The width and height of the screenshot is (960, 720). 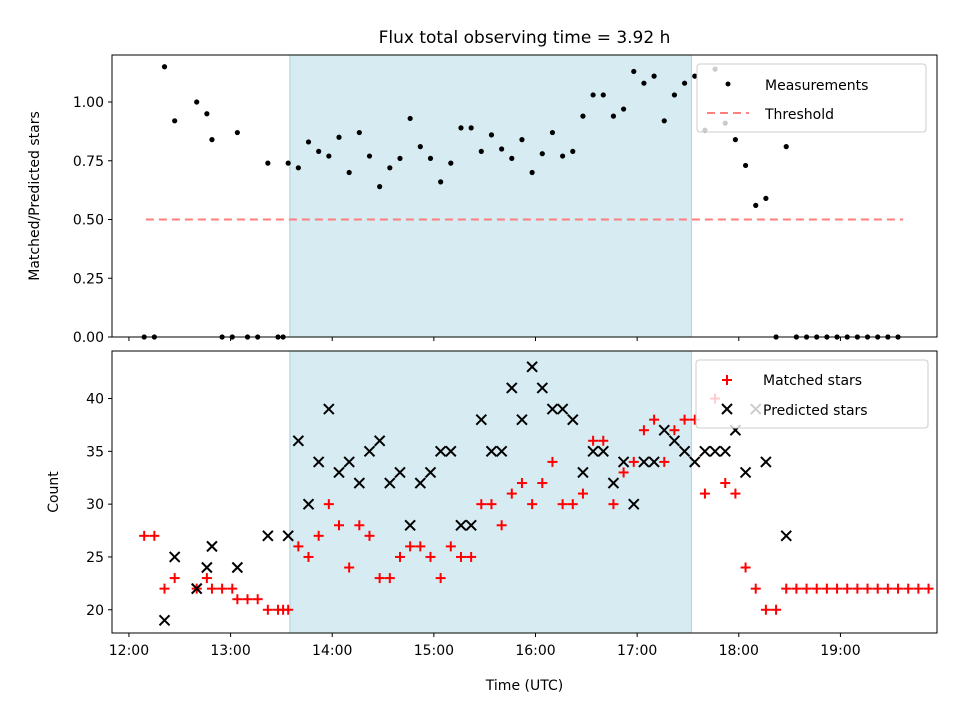 I want to click on x-axis-label: Time (UTC), so click(x=524, y=686).